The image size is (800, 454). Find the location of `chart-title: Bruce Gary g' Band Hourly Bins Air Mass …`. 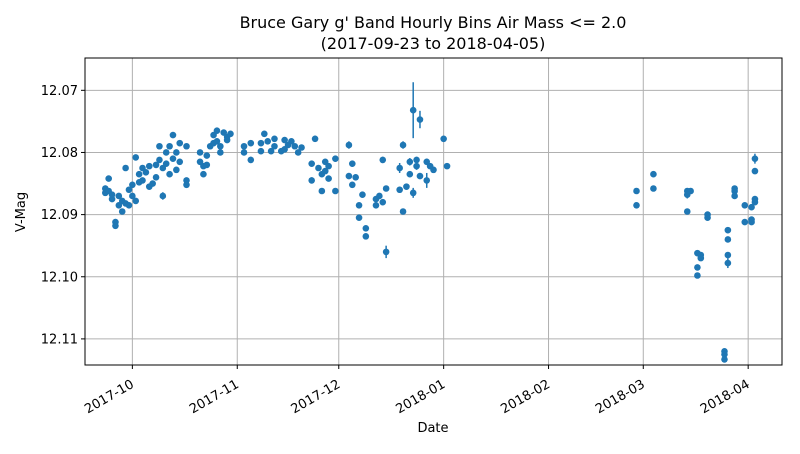

chart-title: Bruce Gary g' Band Hourly Bins Air Mass … is located at coordinates (433, 22).